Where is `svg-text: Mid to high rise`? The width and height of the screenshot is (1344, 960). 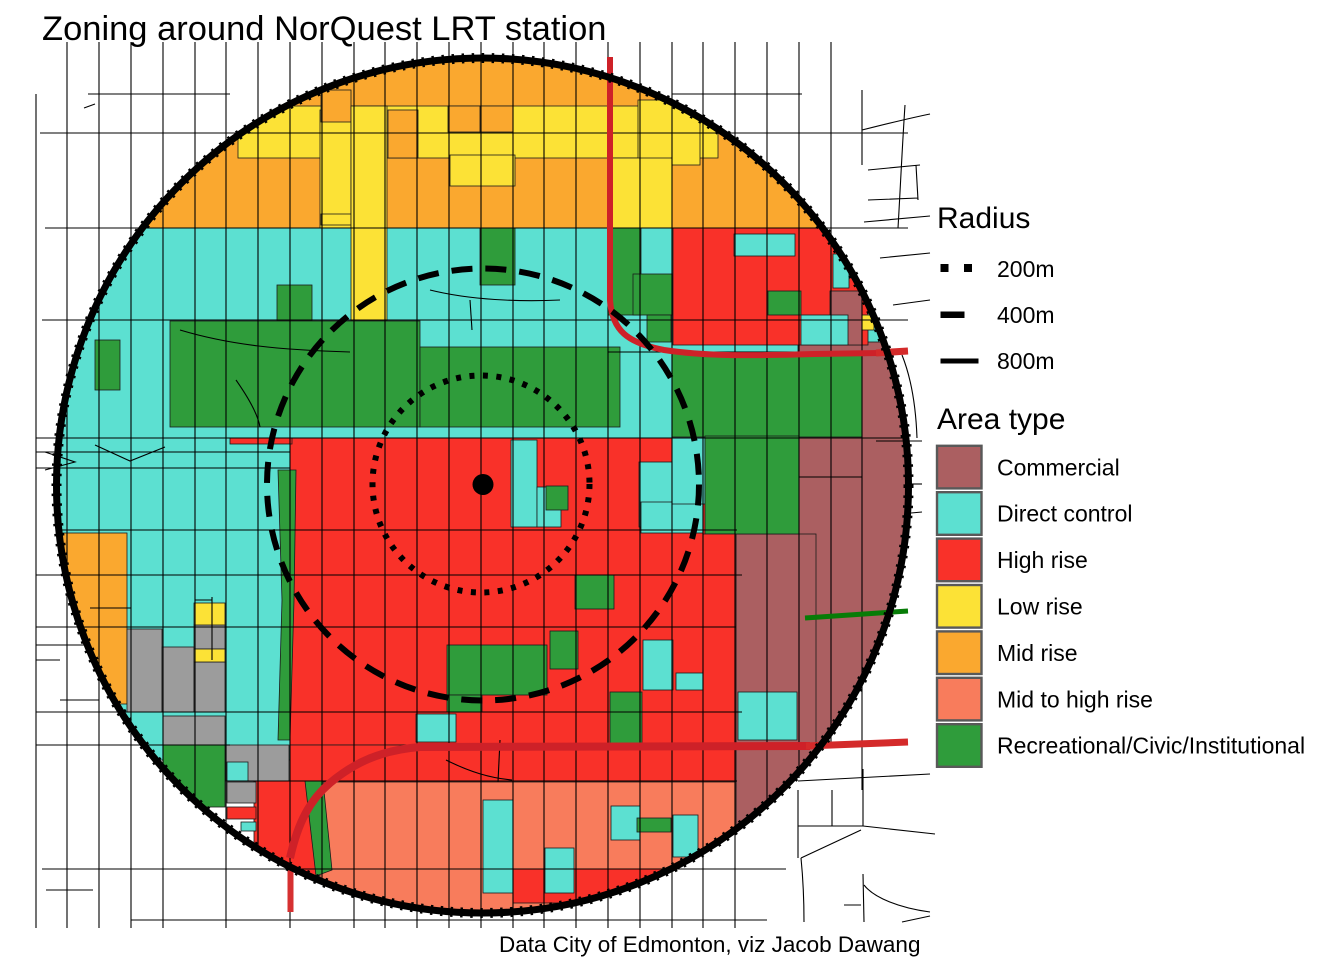
svg-text: Mid to high rise is located at coordinates (1075, 699).